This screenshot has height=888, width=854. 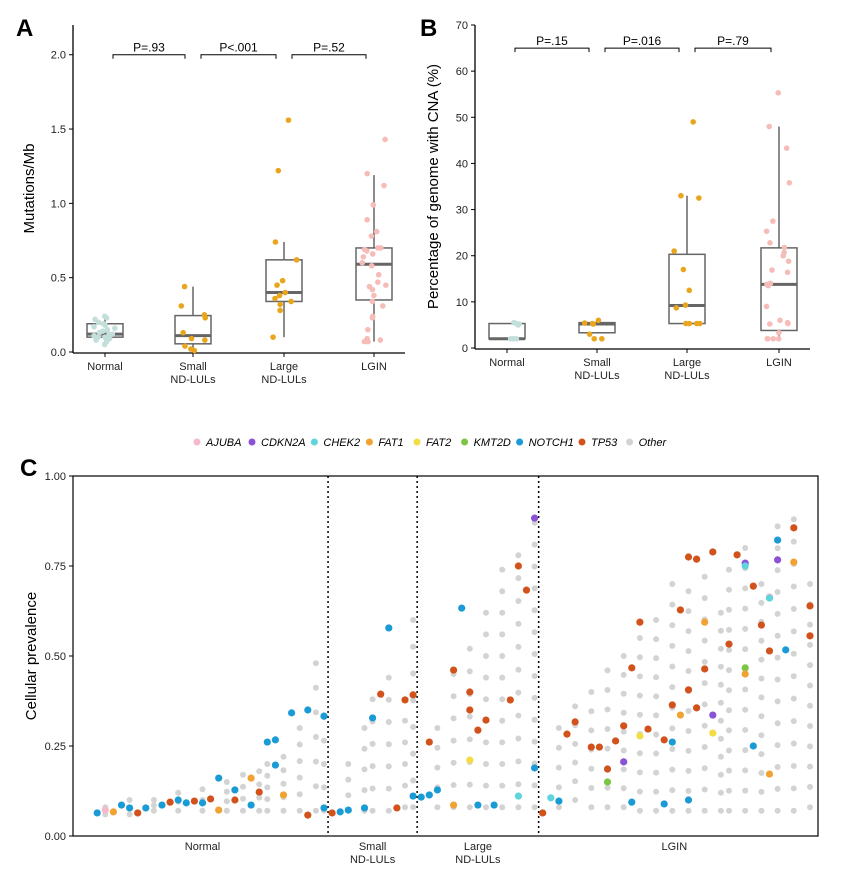 I want to click on legend-label: CDKN2A, so click(x=283, y=443).